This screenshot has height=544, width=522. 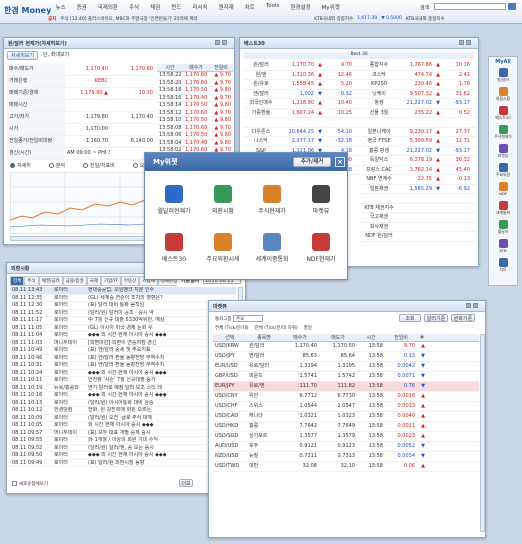 I want to click on news-row: 08.11 11:04 로이터 ◆◆◆ 외 시간 현재 아시아 증시 ◆◆◆, so click(x=123, y=336).